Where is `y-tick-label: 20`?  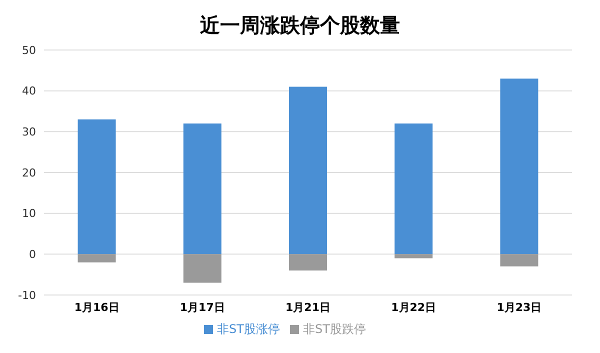
y-tick-label: 20 is located at coordinates (29, 173).